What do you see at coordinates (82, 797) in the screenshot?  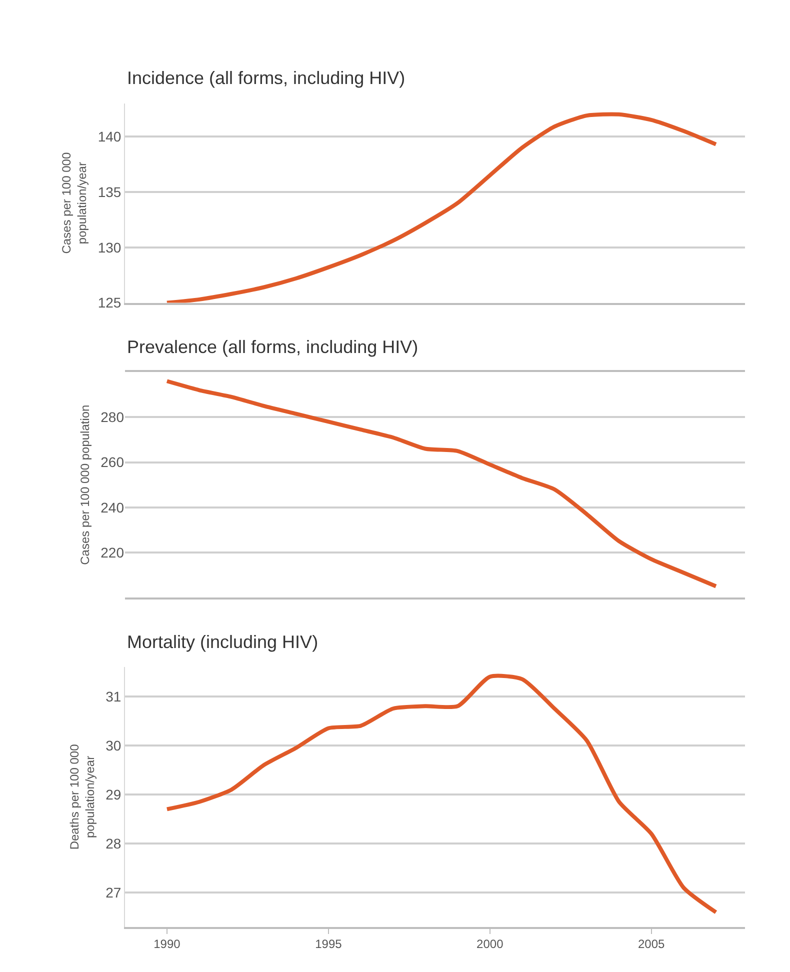 I see `y-axis-title: Deaths per 100 000 population/year` at bounding box center [82, 797].